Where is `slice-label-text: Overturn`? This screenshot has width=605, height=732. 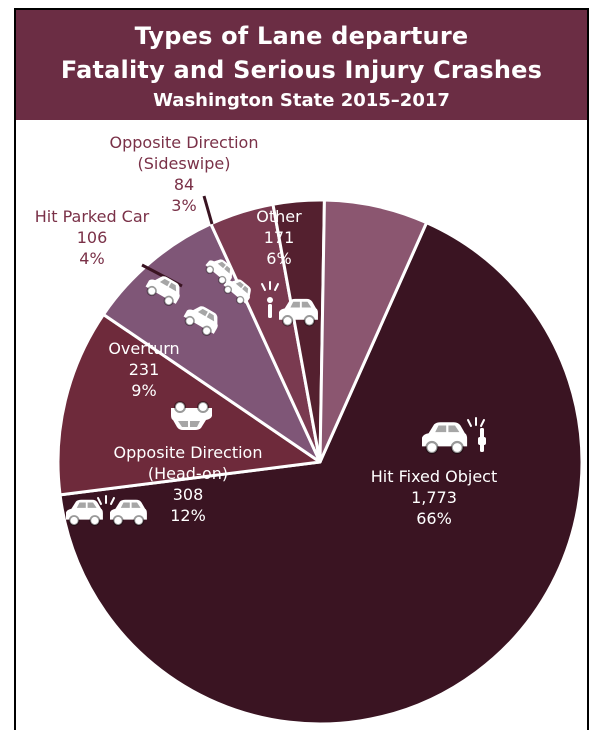
slice-label-text: Overturn is located at coordinates (143, 348).